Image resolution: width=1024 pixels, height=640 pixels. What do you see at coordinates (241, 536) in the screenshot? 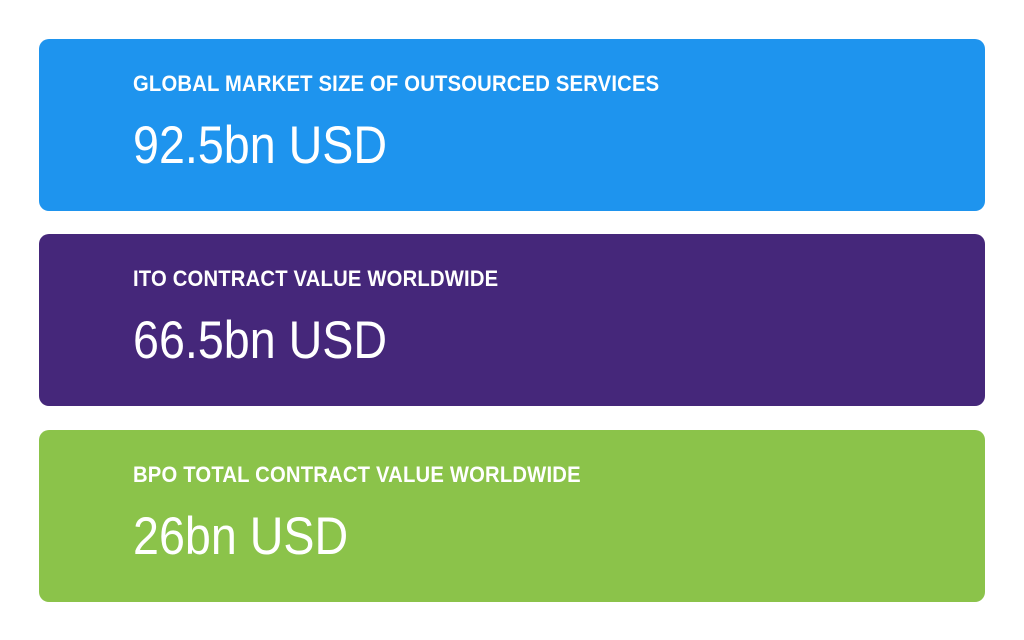
I see `stat-card-value: 26bn USD` at bounding box center [241, 536].